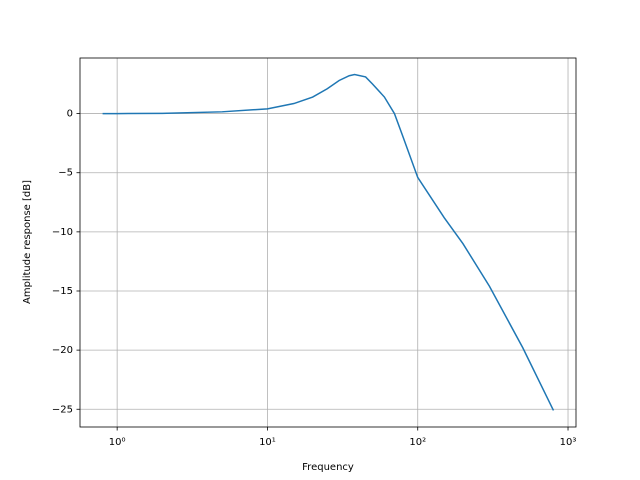  Describe the element at coordinates (328, 467) in the screenshot. I see `x-axis-label: Frequency` at that location.